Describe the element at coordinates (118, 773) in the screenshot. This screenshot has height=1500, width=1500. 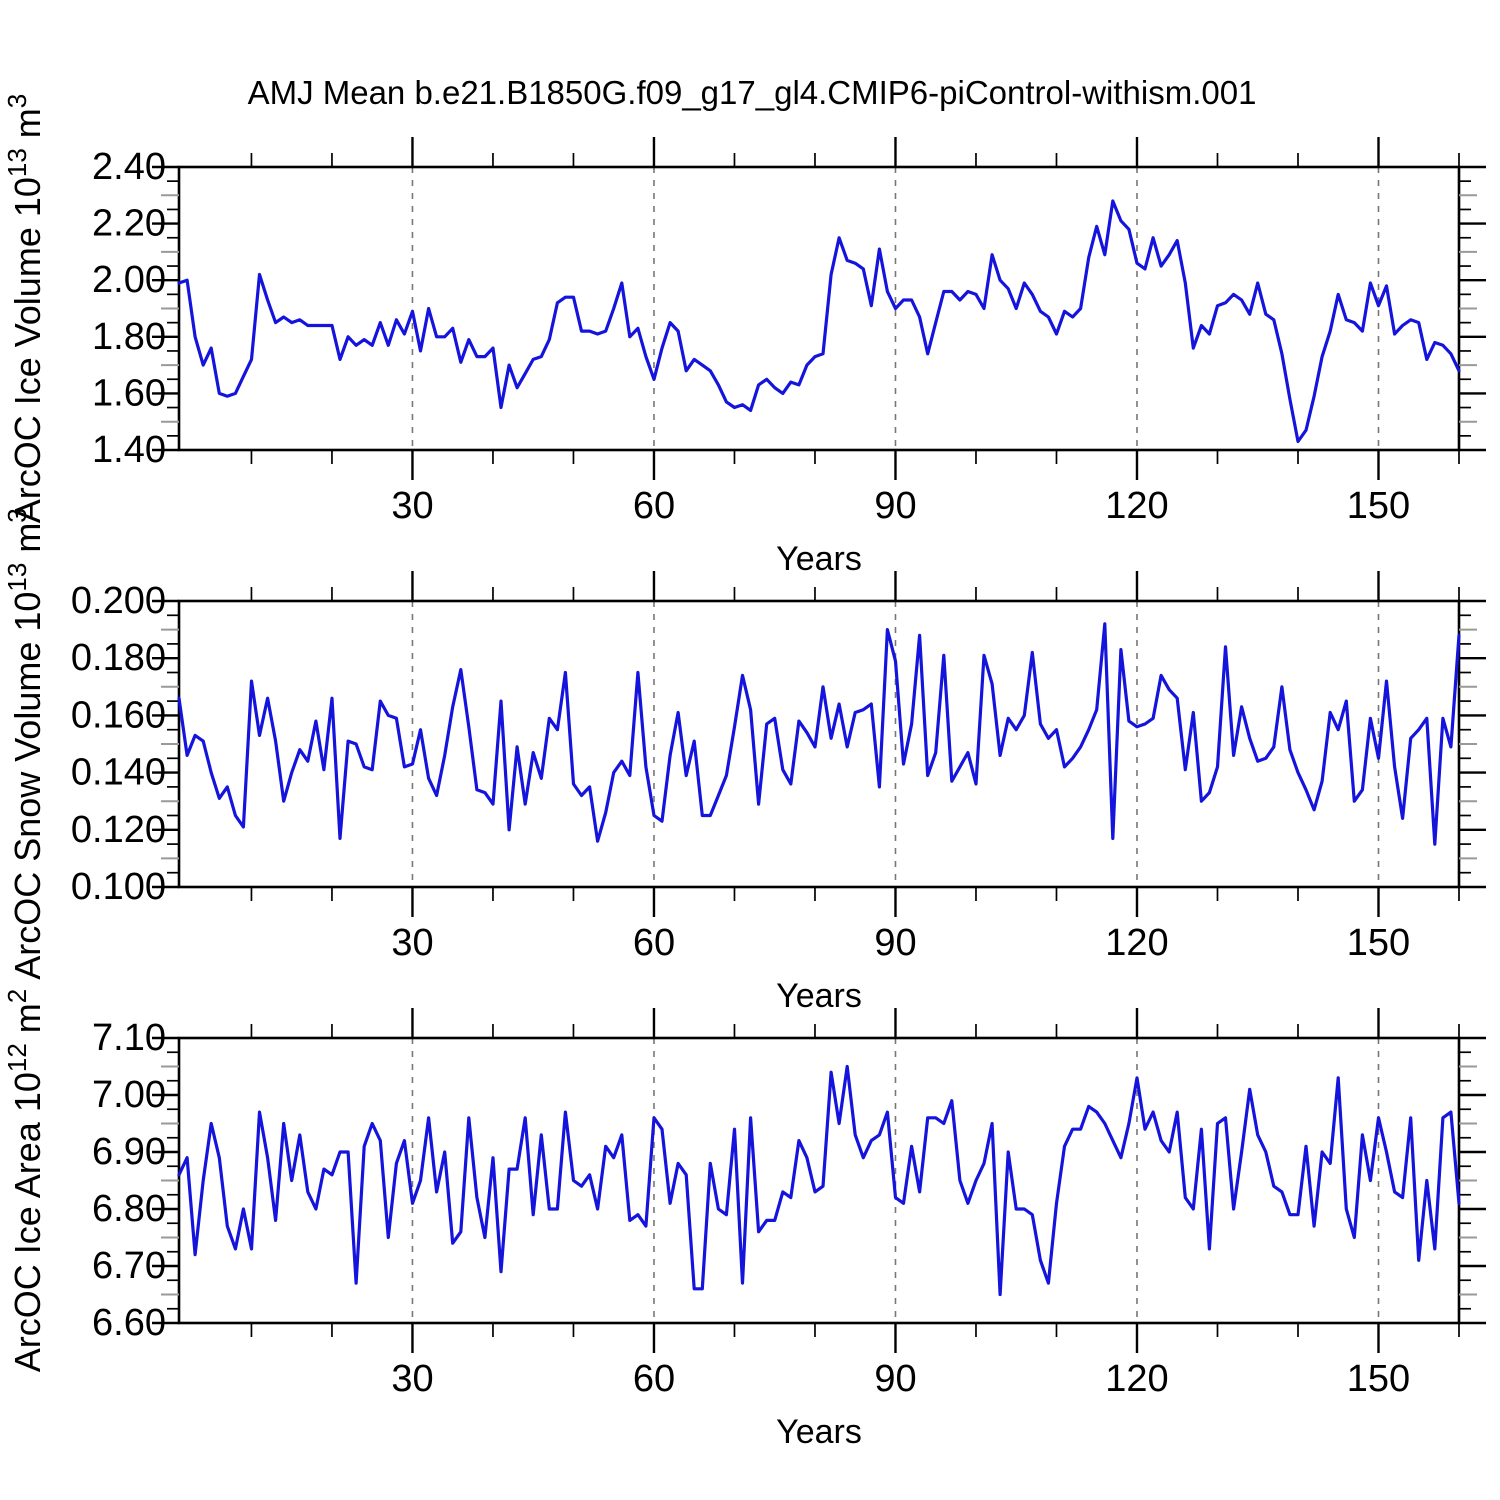
I see `y-tick-label: 0.140` at that location.